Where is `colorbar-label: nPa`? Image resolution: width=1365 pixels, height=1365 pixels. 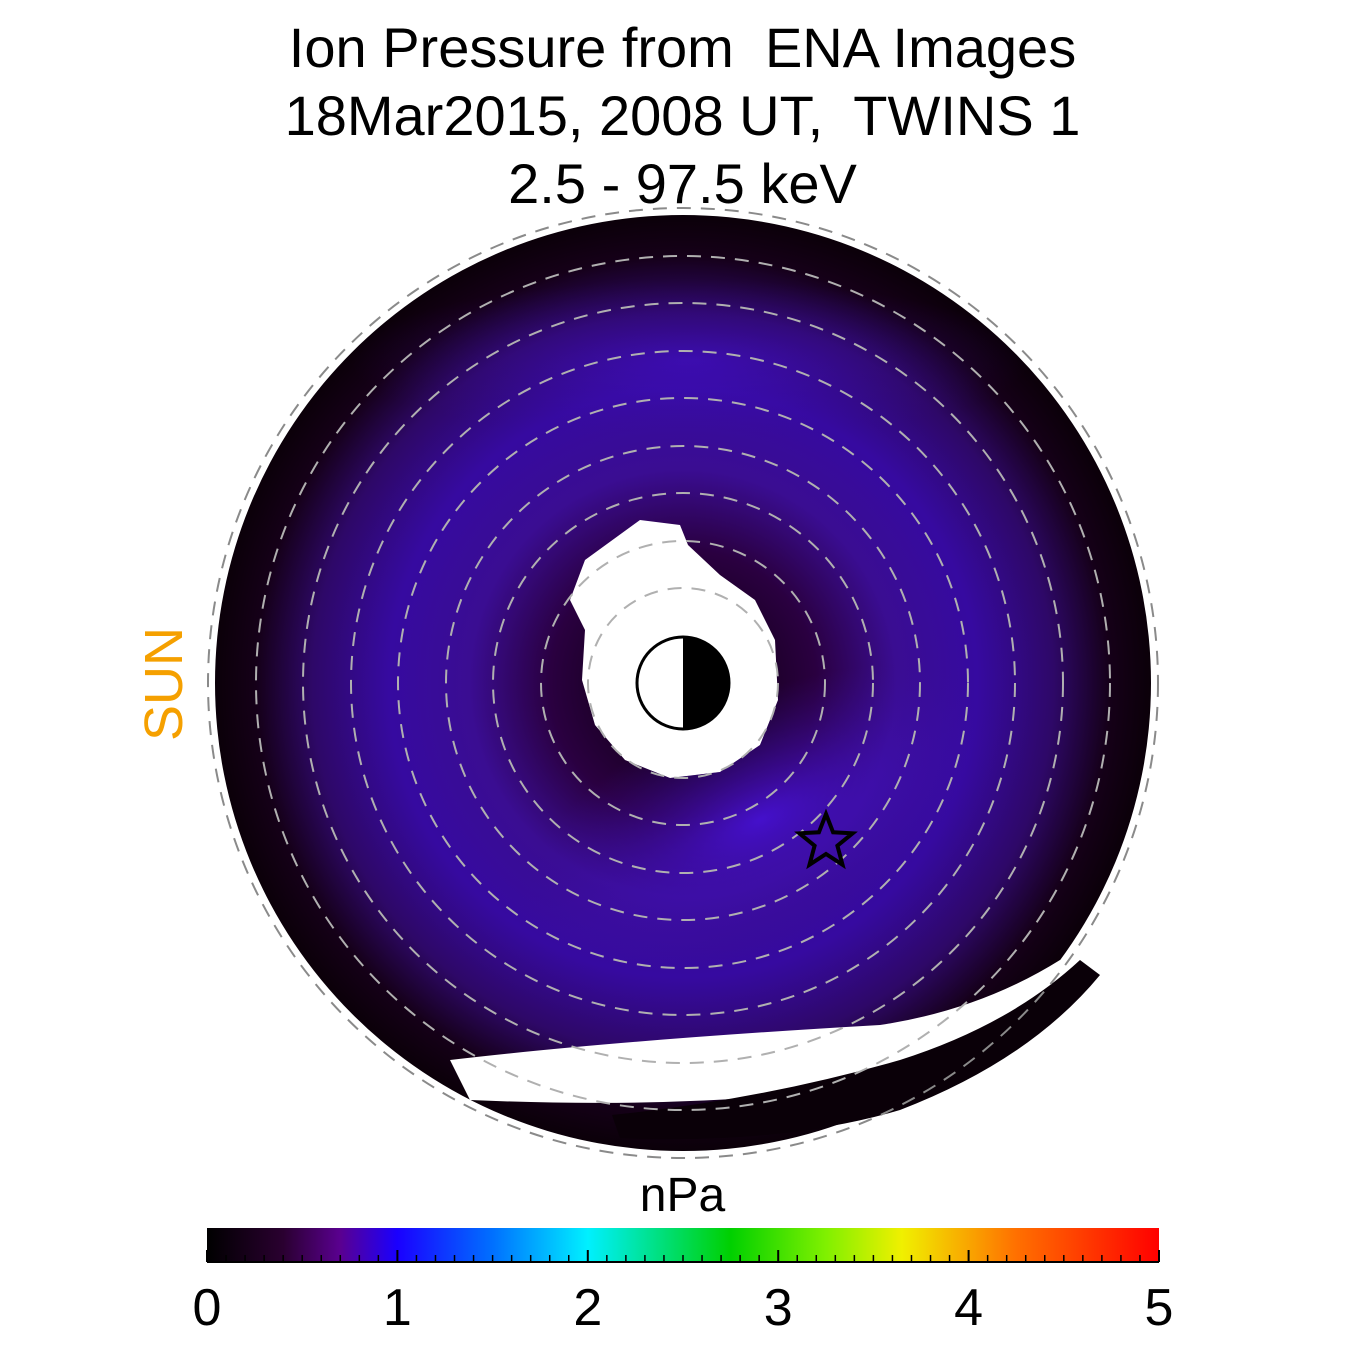 colorbar-label: nPa is located at coordinates (682, 1195).